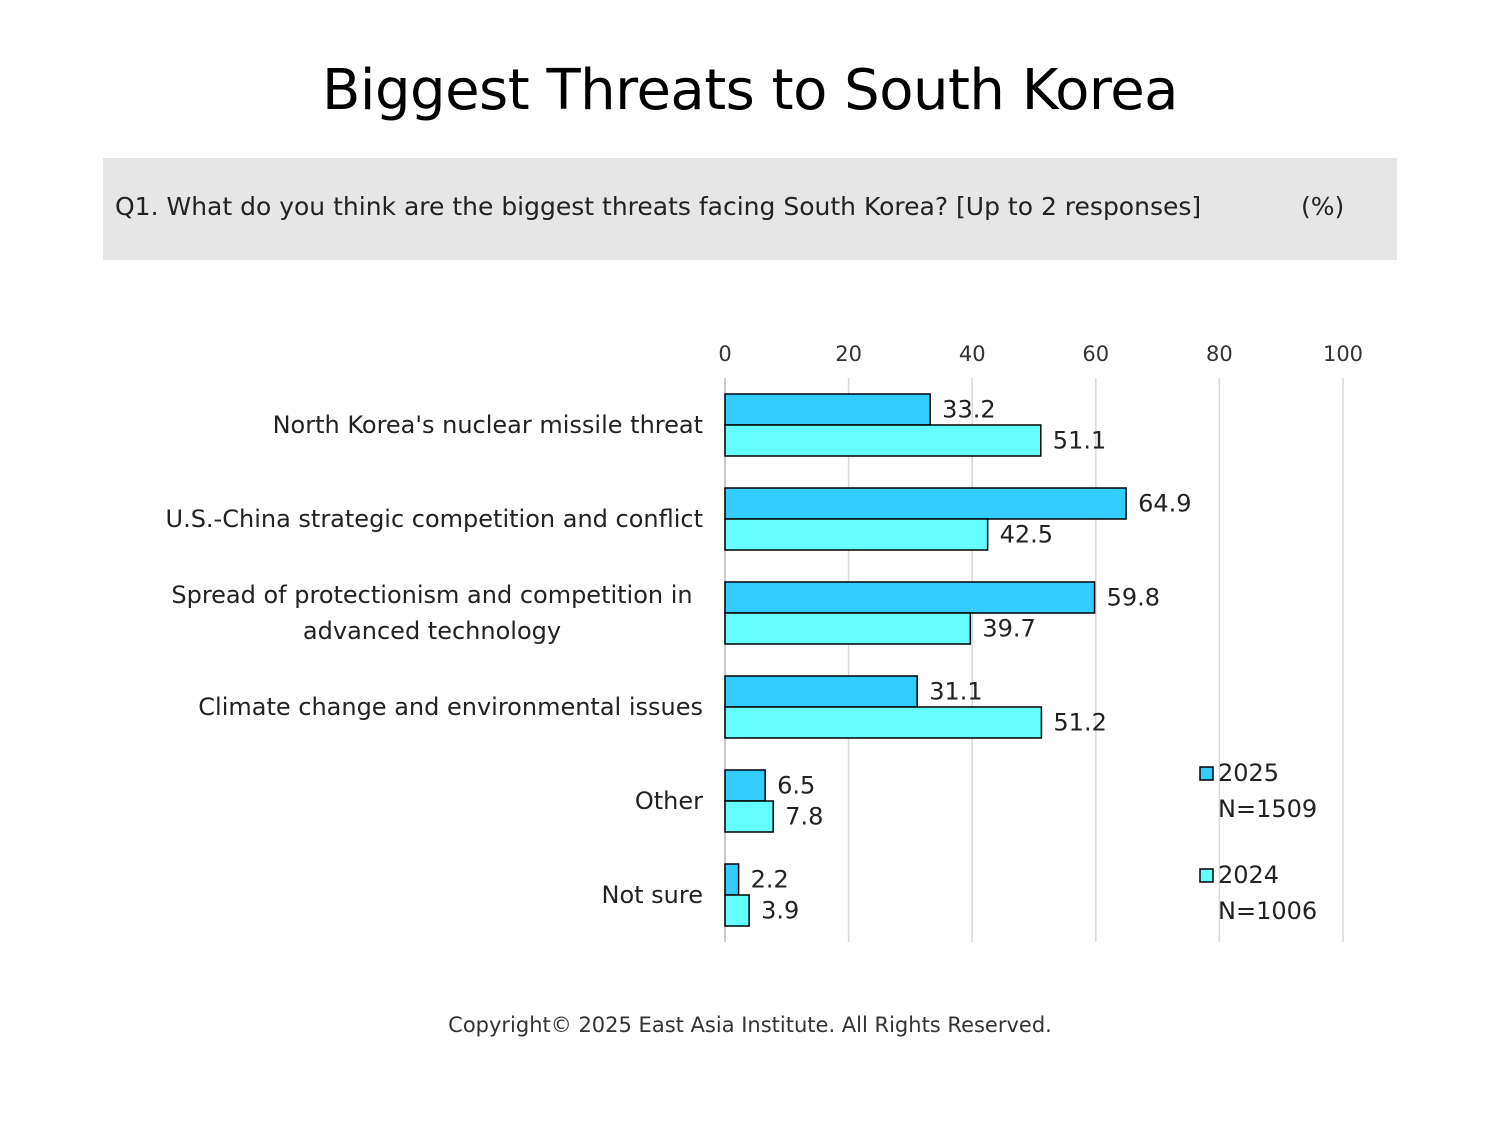 This screenshot has height=1125, width=1500. What do you see at coordinates (1133, 598) in the screenshot?
I see `data-label: 59.8` at bounding box center [1133, 598].